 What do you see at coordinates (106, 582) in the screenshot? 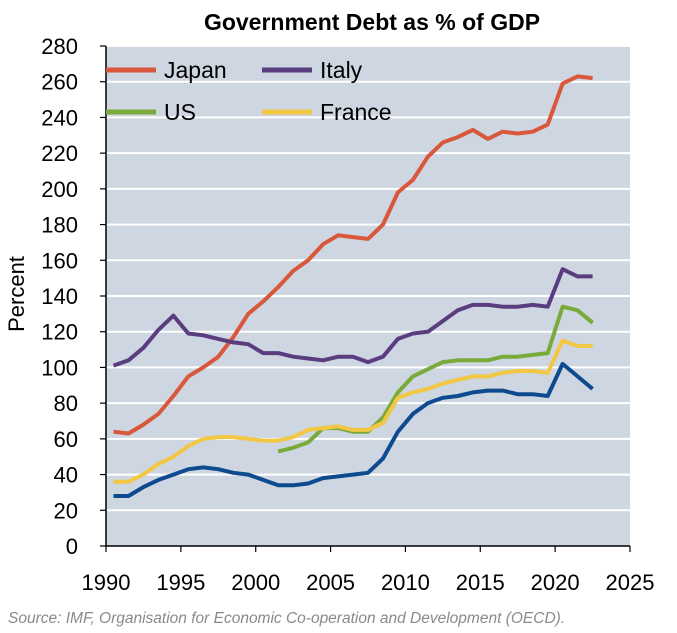
I see `x-tick-label-1990: 1990` at bounding box center [106, 582].